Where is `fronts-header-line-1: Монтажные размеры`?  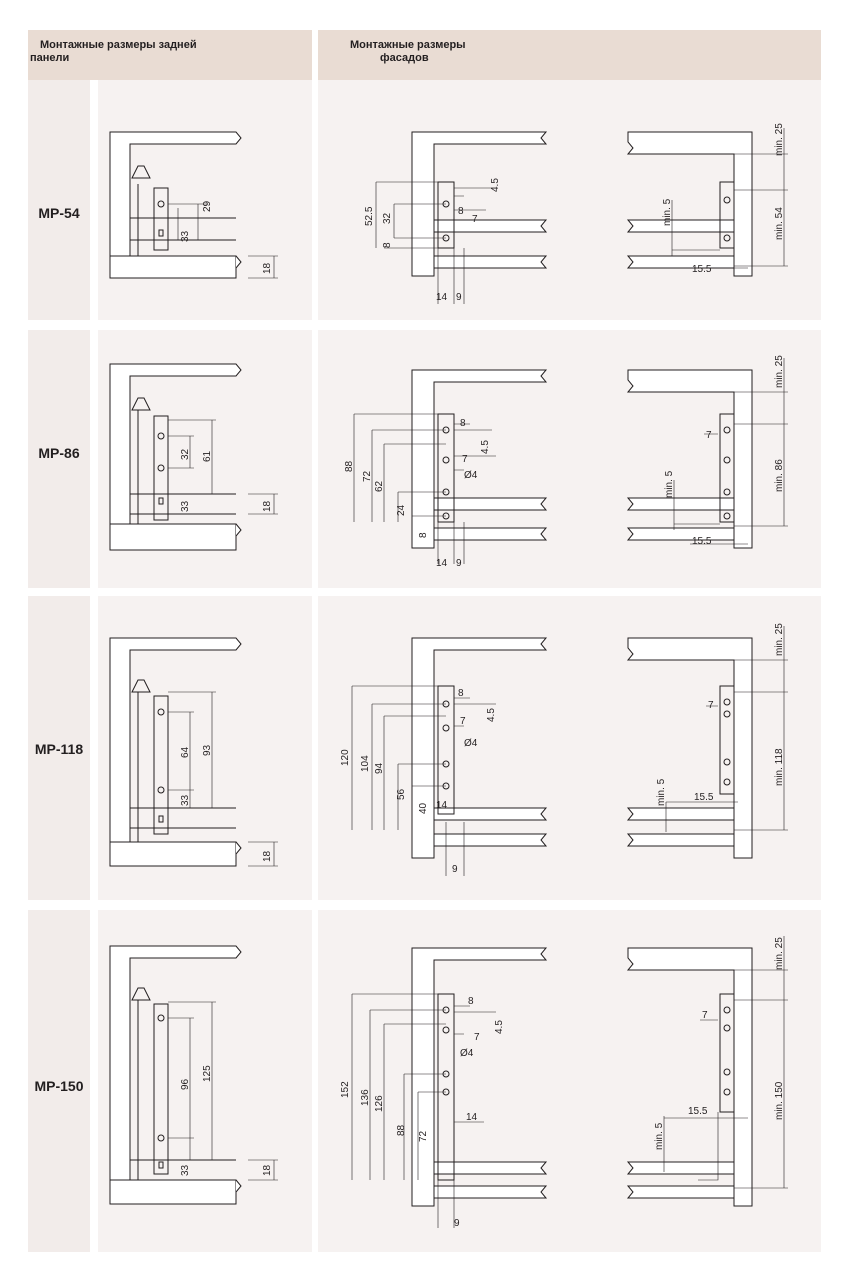 fronts-header-line-1: Монтажные размеры is located at coordinates (408, 45).